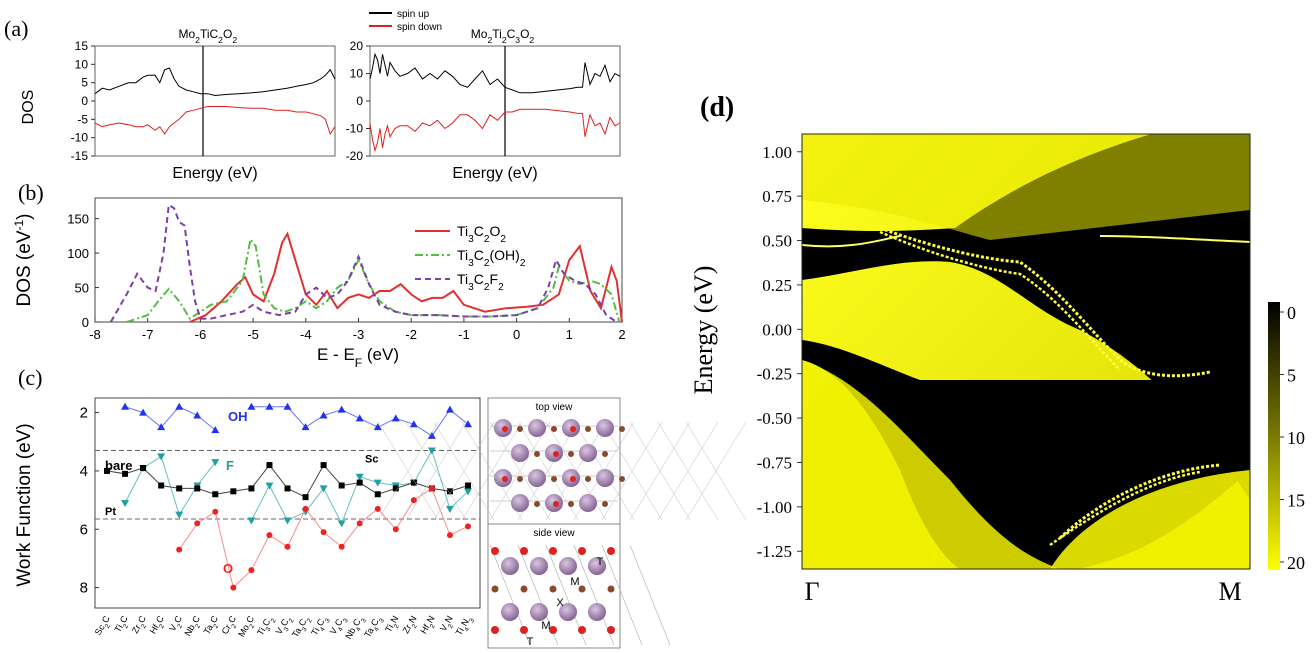  I want to click on category-label: V2C, so click(177, 624).